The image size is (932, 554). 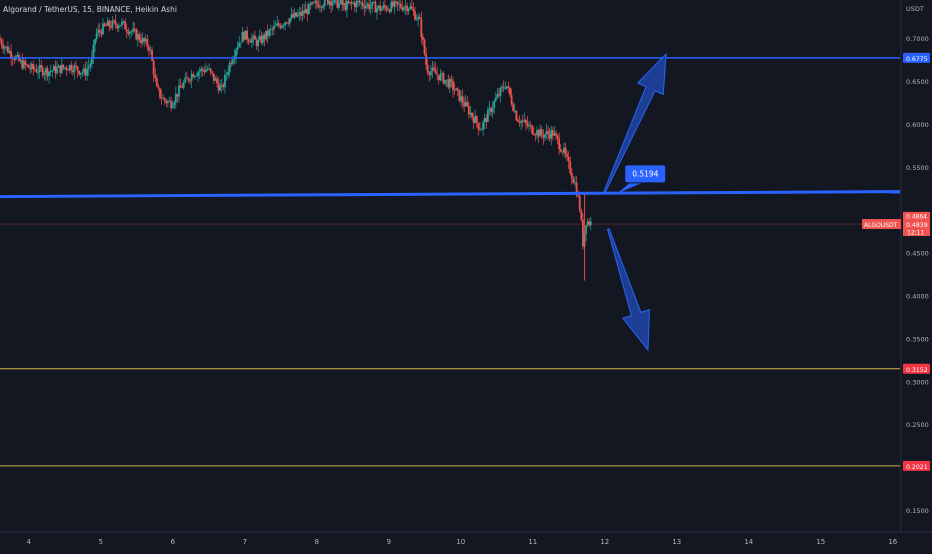 What do you see at coordinates (916, 216) in the screenshot?
I see `previous-close-label-bg` at bounding box center [916, 216].